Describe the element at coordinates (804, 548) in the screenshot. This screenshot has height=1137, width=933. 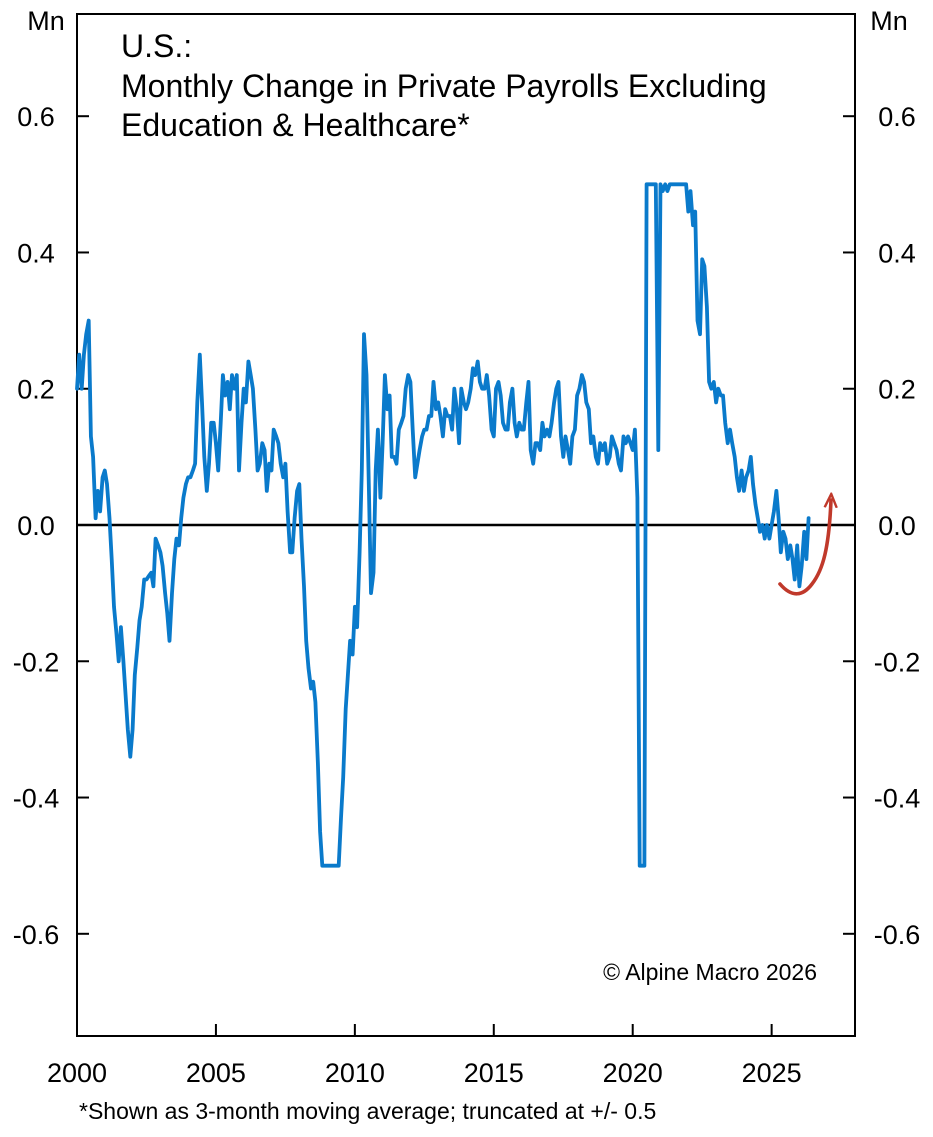
I see `trend-arrow` at that location.